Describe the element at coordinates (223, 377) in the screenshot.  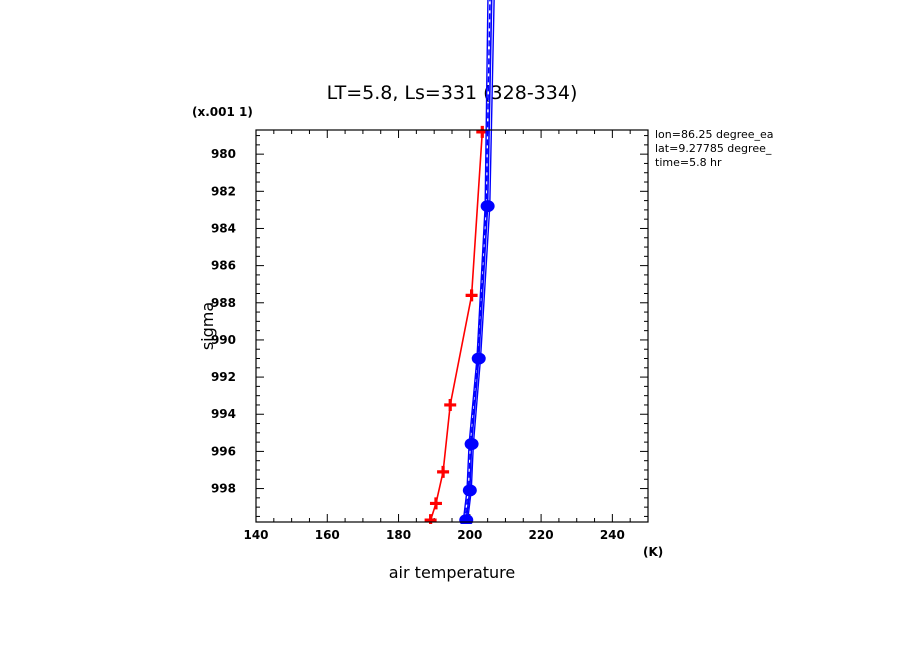
I see `y-tick-label: 992` at that location.